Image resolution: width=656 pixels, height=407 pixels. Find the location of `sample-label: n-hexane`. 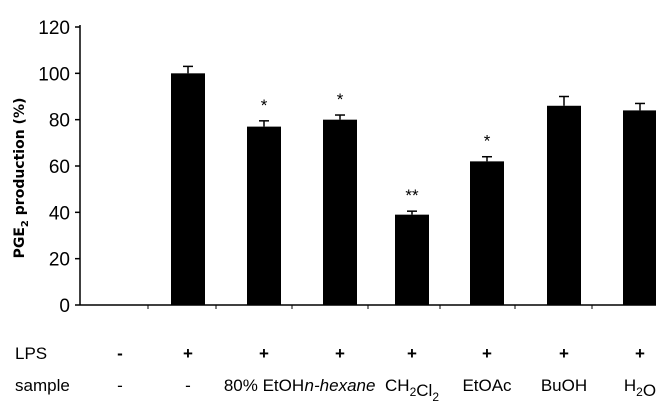

sample-label: n-hexane is located at coordinates (340, 385).